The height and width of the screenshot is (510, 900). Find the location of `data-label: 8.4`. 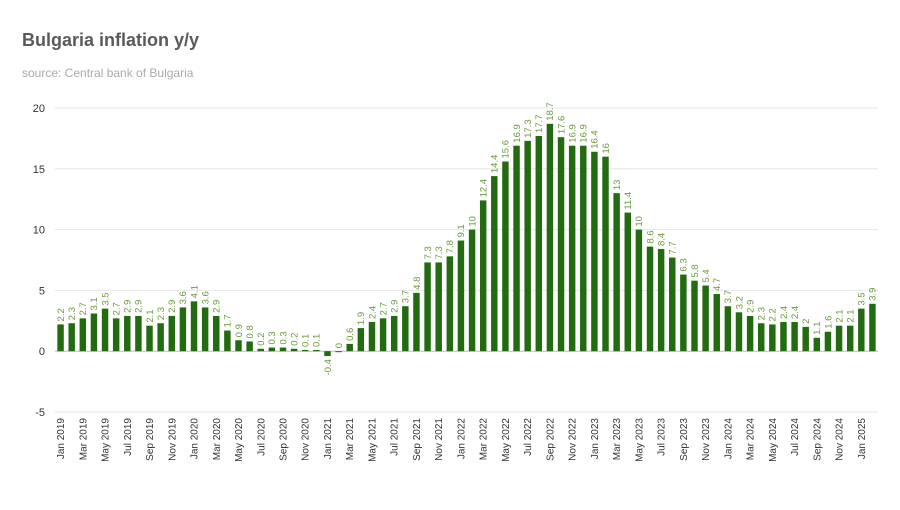

data-label: 8.4 is located at coordinates (661, 239).